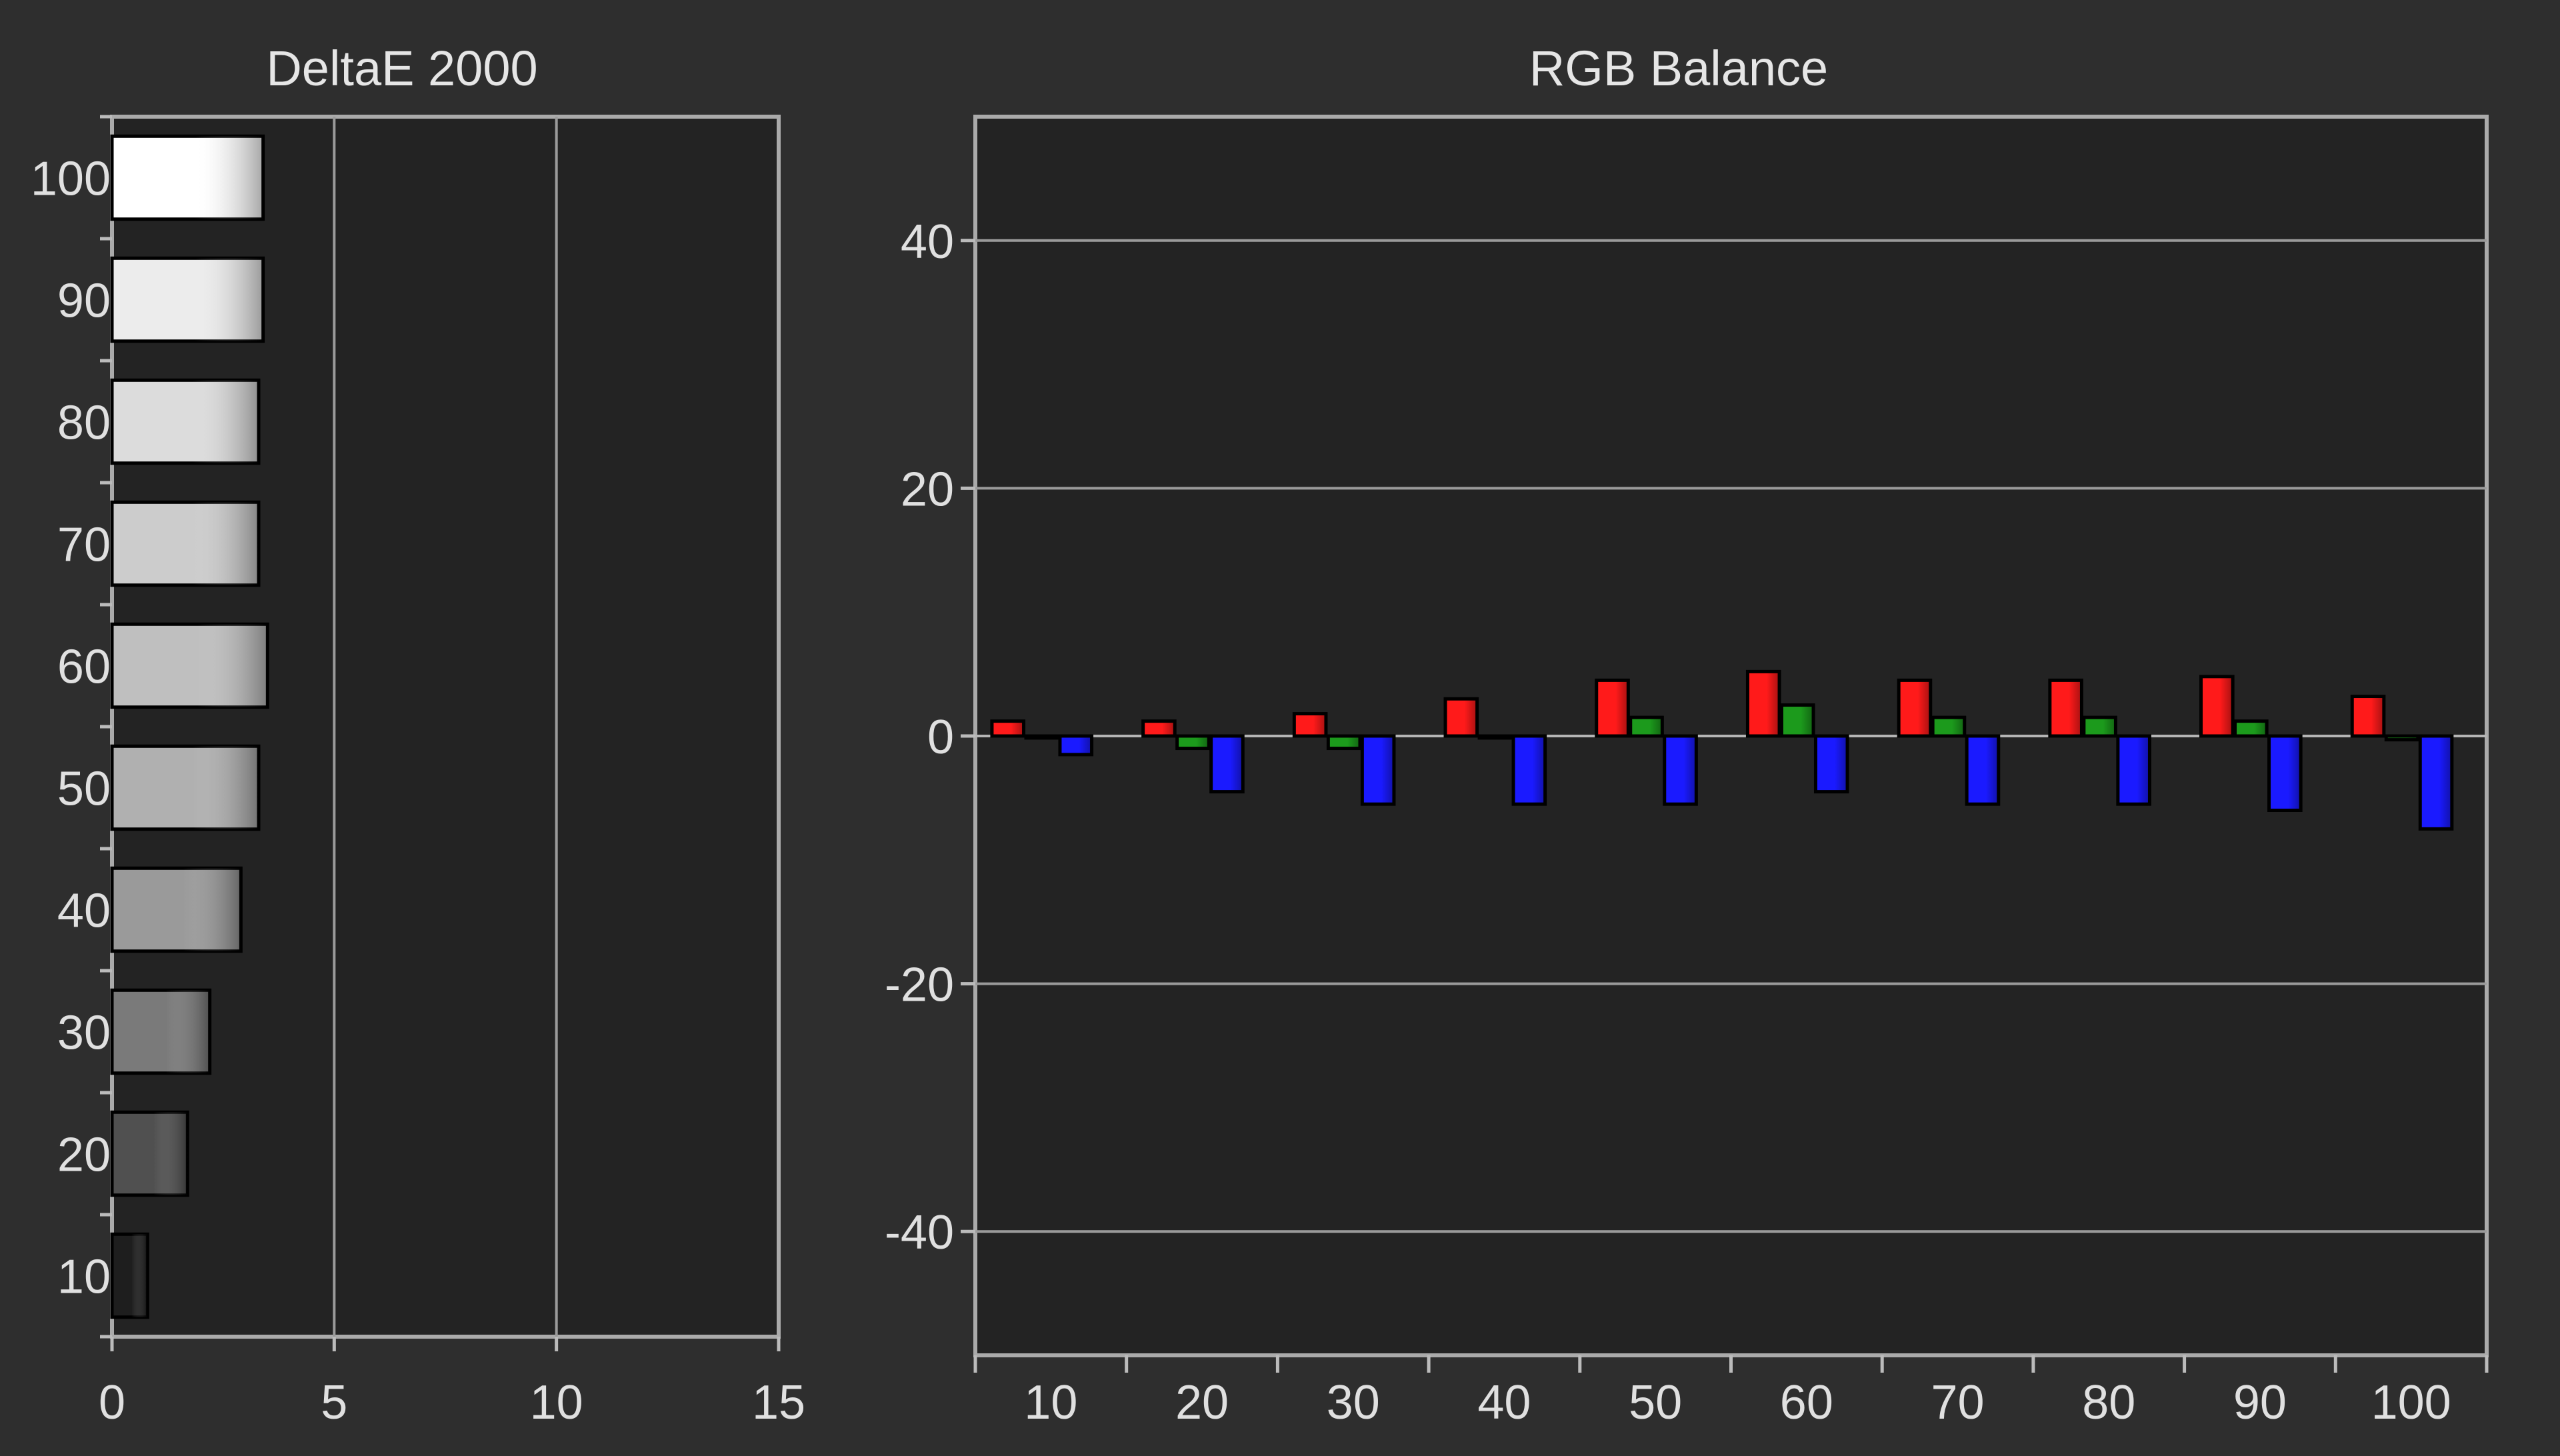 The width and height of the screenshot is (2560, 1456). I want to click on deltae-bars, so click(189, 726).